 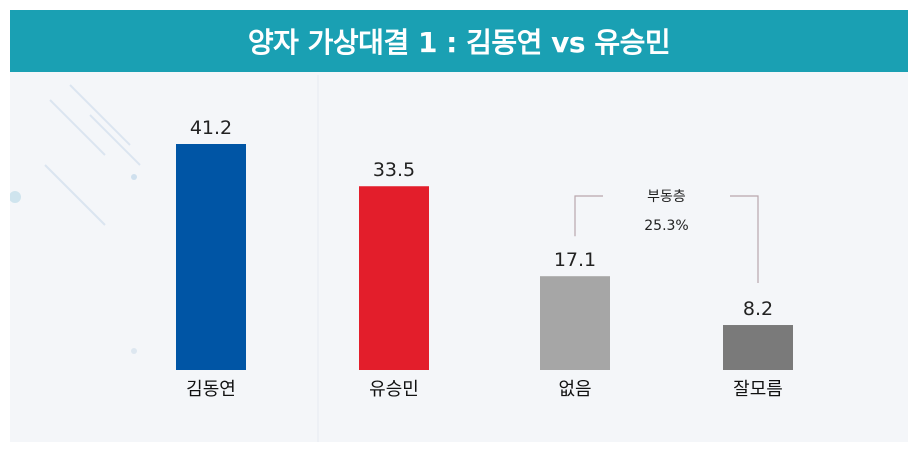 I want to click on title-bar: 양자 가상대결 1 : 김동연 vs 유승민, so click(x=459, y=42).